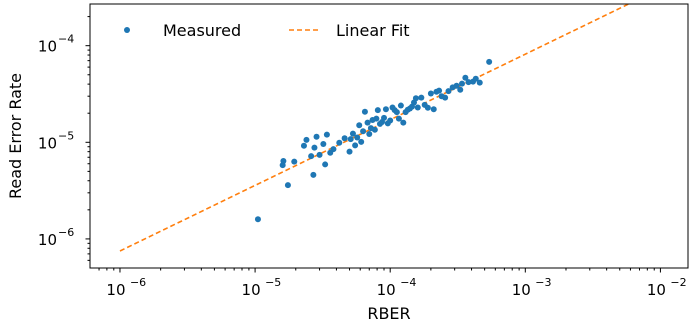  What do you see at coordinates (202, 30) in the screenshot?
I see `legend-label-measured: Measured` at bounding box center [202, 30].